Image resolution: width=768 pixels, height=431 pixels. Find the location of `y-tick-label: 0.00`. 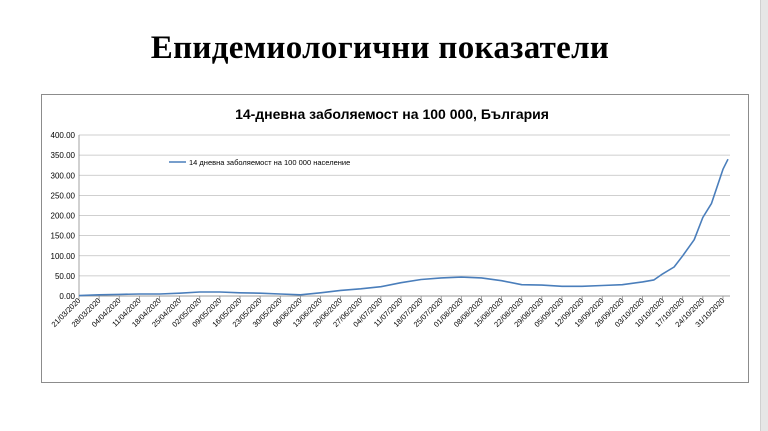

y-tick-label: 0.00 is located at coordinates (67, 296).